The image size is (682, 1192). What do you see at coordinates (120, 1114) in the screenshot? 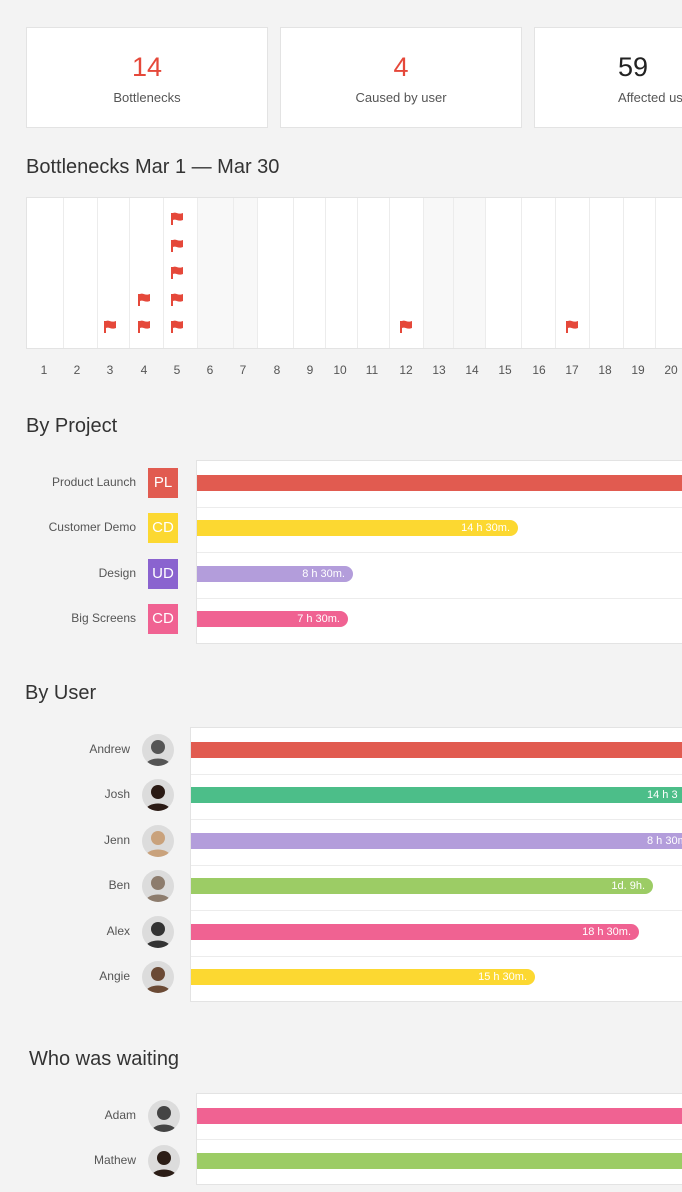
I see `row-label: Adam` at bounding box center [120, 1114].